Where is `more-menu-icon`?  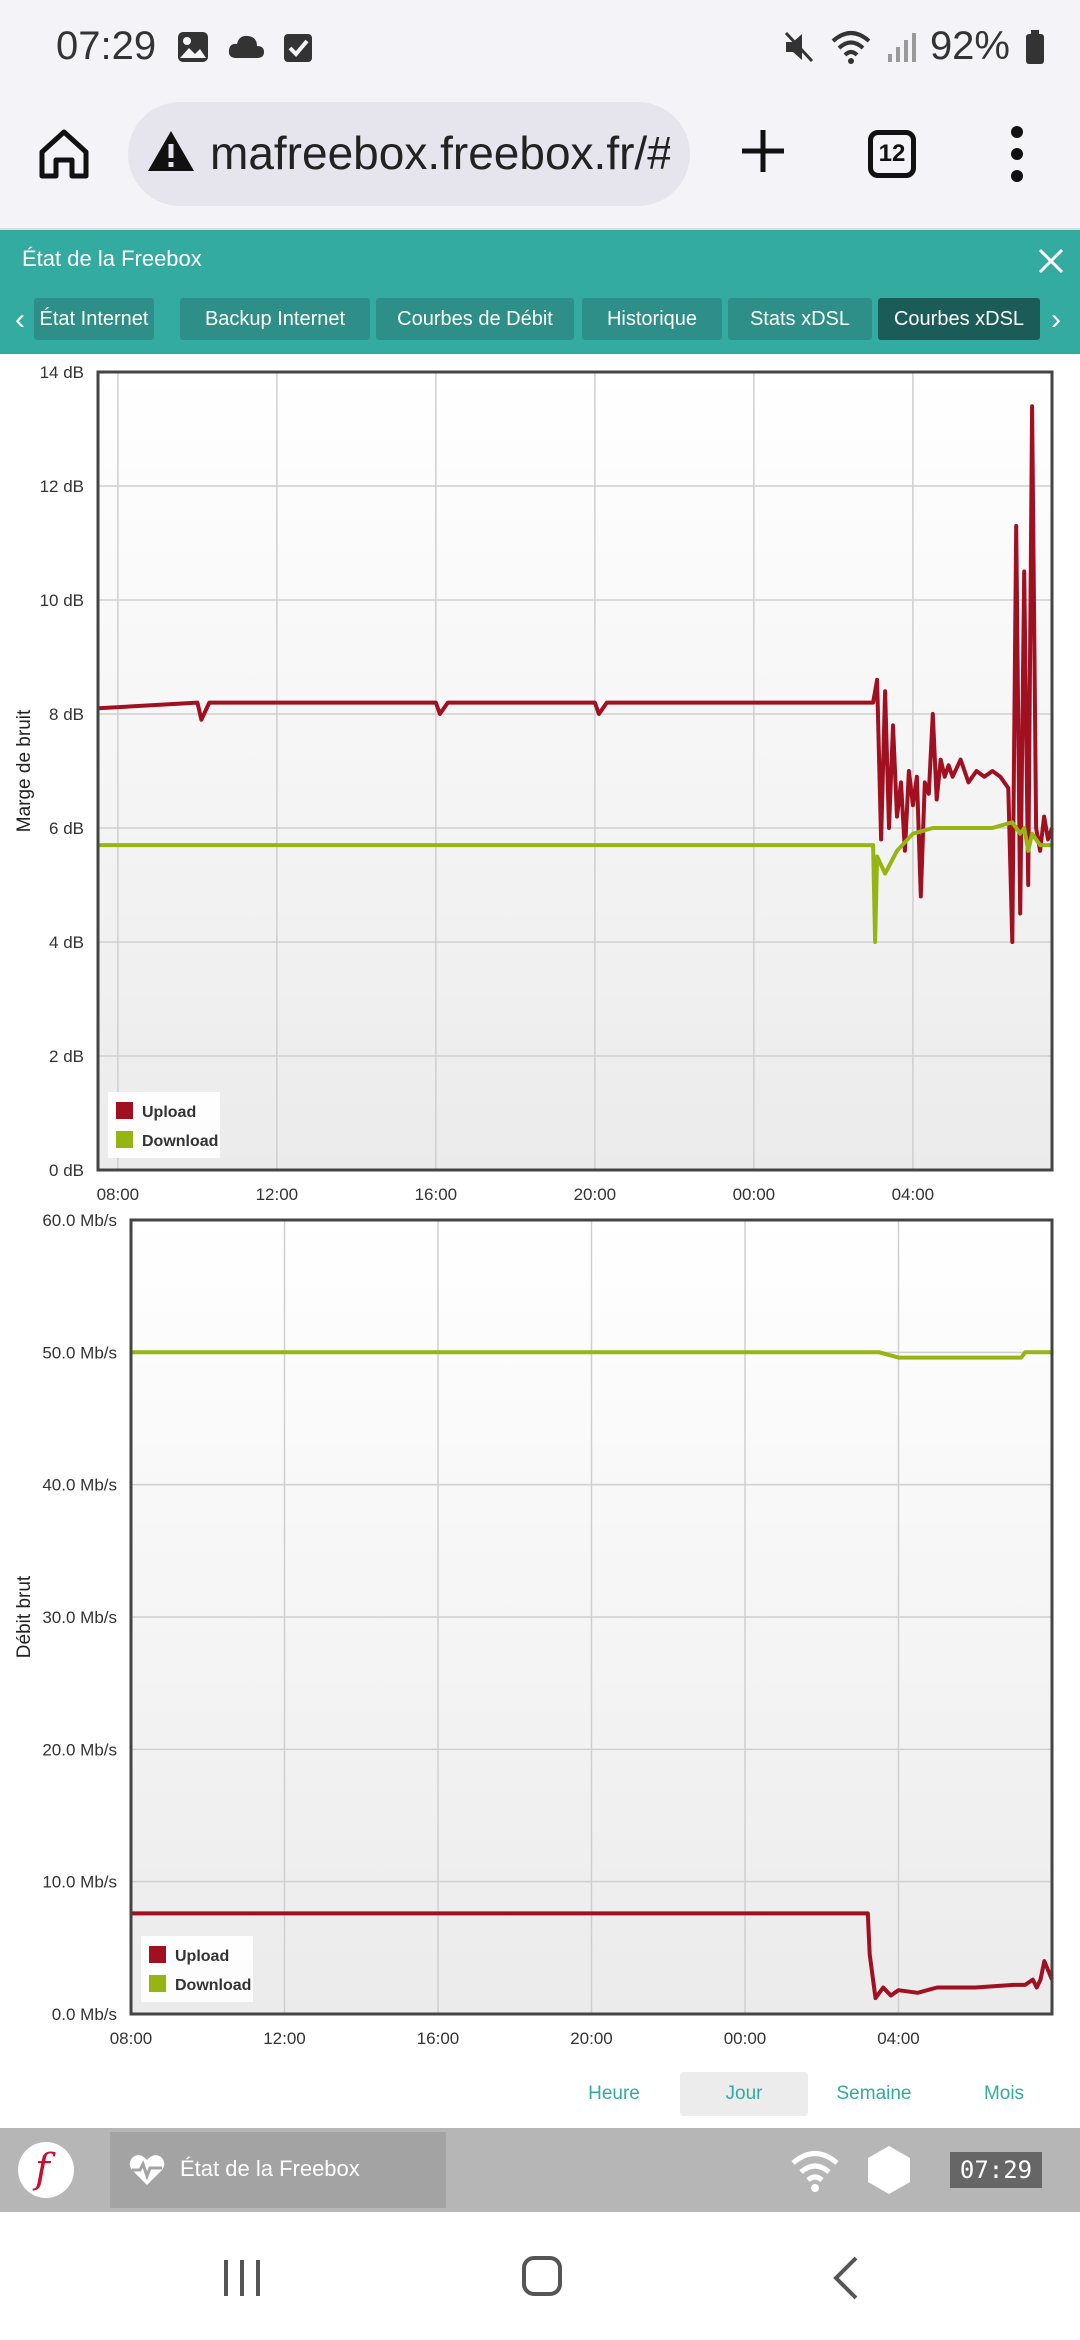 more-menu-icon is located at coordinates (1017, 154).